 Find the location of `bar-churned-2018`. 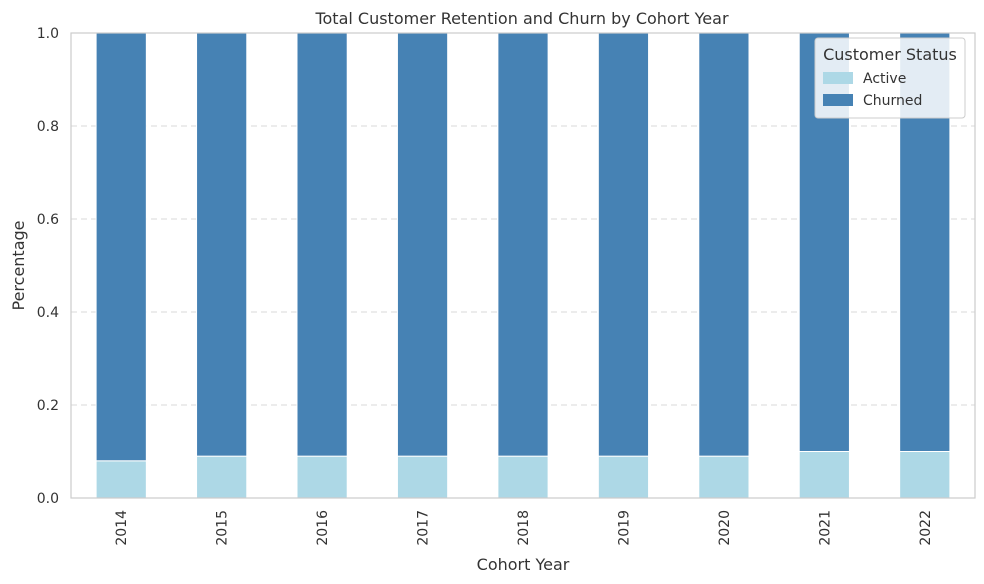

bar-churned-2018 is located at coordinates (523, 244).